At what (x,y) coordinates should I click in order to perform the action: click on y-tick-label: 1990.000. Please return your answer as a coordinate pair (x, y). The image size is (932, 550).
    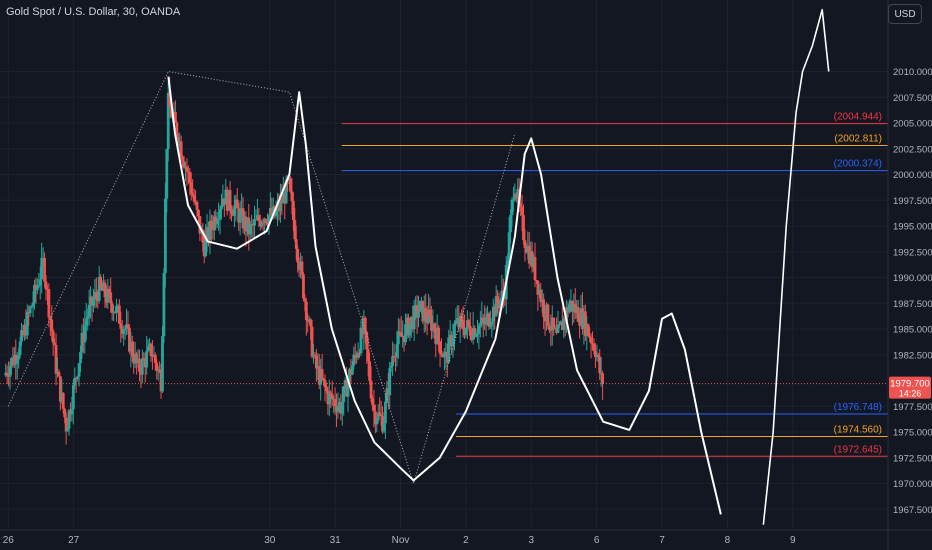
    Looking at the image, I should click on (912, 278).